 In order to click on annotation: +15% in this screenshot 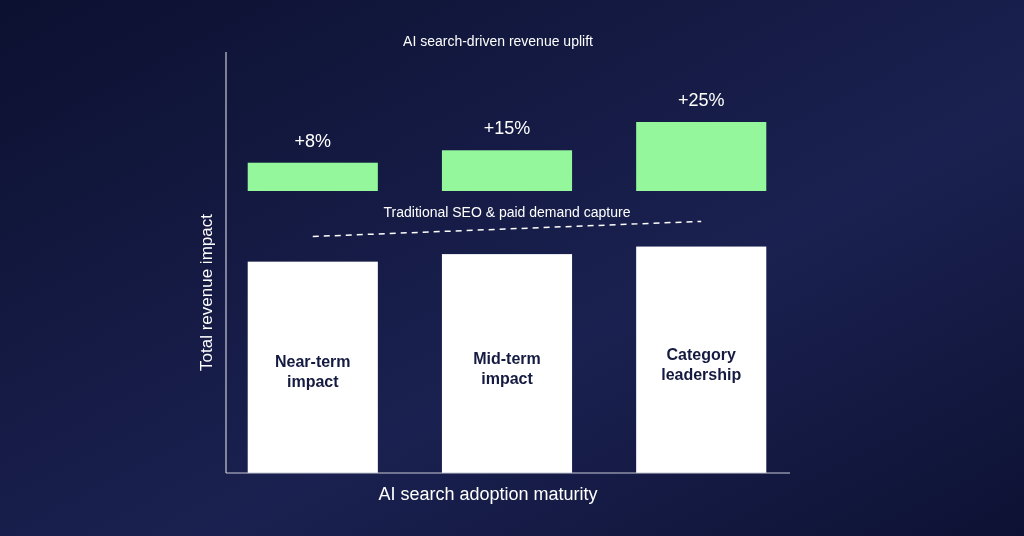, I will do `click(507, 128)`.